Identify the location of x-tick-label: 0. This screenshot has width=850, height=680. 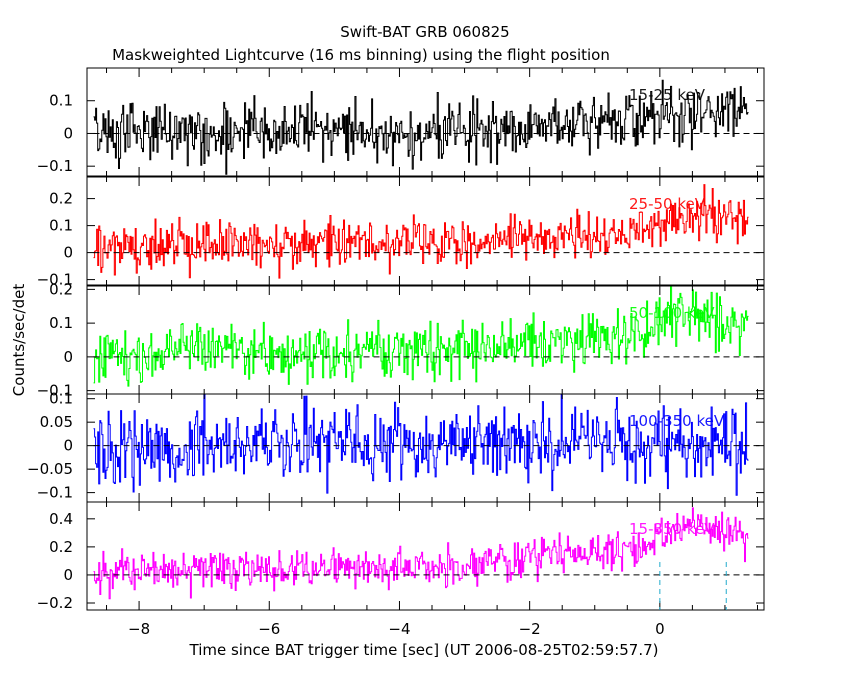
(660, 629).